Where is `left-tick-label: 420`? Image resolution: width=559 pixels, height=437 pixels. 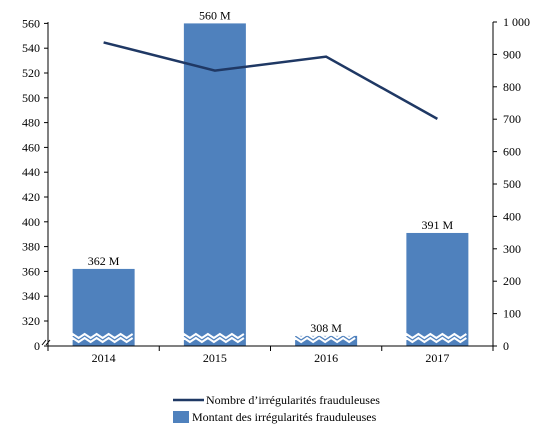 left-tick-label: 420 is located at coordinates (31, 197).